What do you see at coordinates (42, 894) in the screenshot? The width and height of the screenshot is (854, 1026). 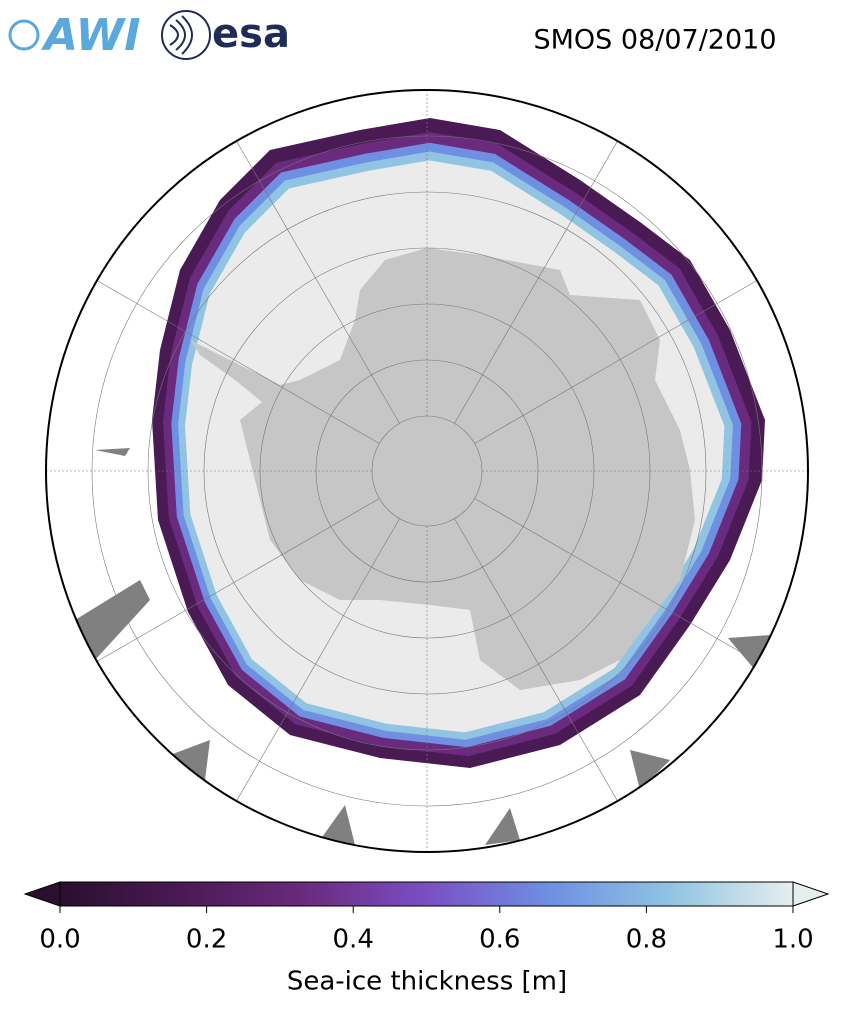 I see `colorbar-extend-low` at bounding box center [42, 894].